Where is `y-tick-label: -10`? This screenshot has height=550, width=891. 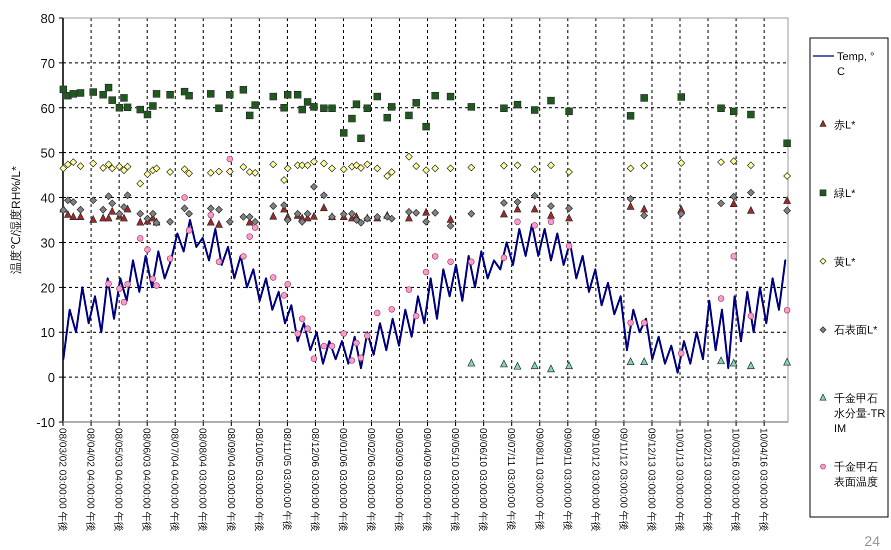 y-tick-label: -10 is located at coordinates (45, 422).